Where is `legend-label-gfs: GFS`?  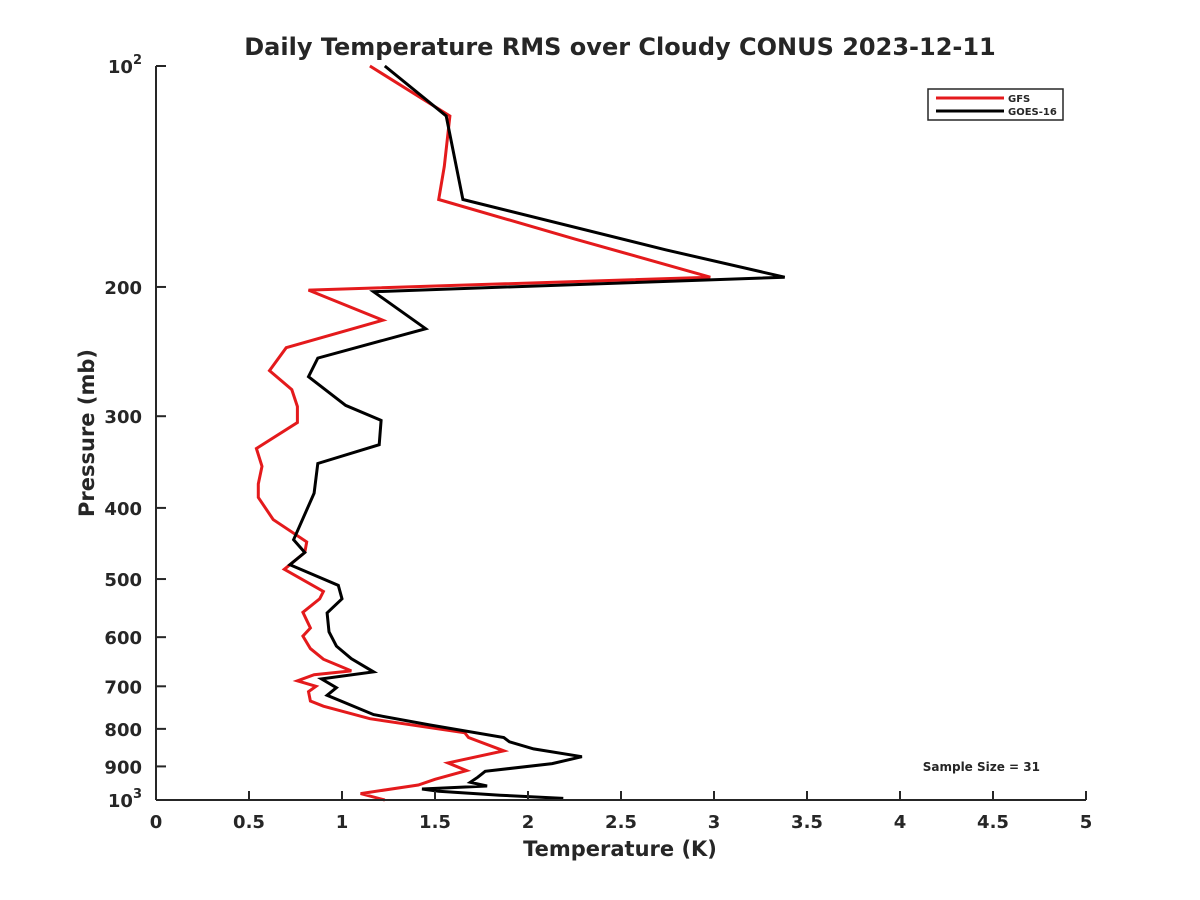 legend-label-gfs: GFS is located at coordinates (1019, 99).